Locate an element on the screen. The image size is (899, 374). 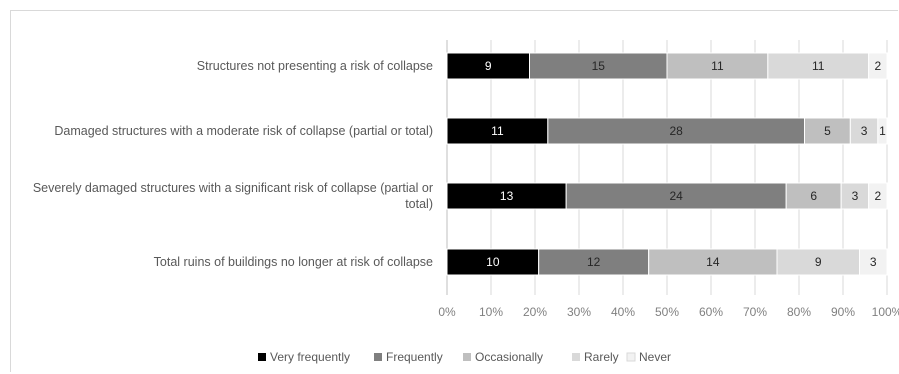
data-label: 15 is located at coordinates (599, 66).